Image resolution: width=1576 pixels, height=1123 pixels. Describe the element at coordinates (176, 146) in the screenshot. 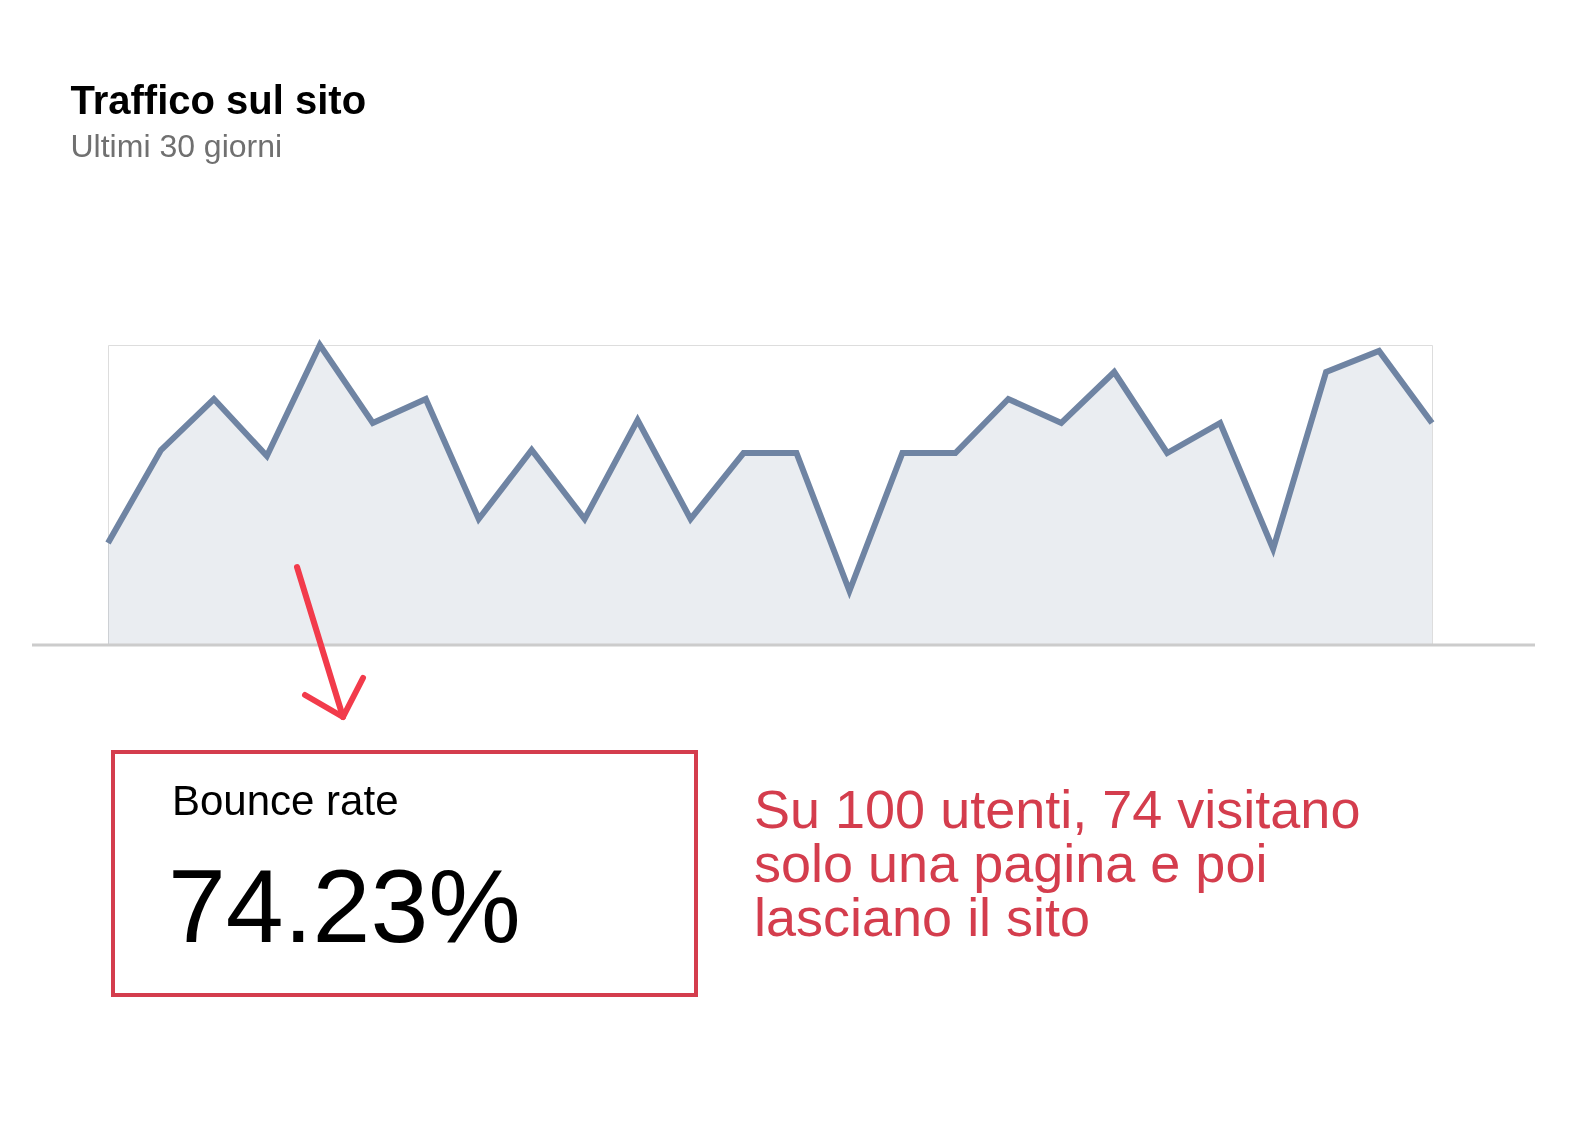

I see `chart-subtitle: Ultimi 30 giorni` at that location.